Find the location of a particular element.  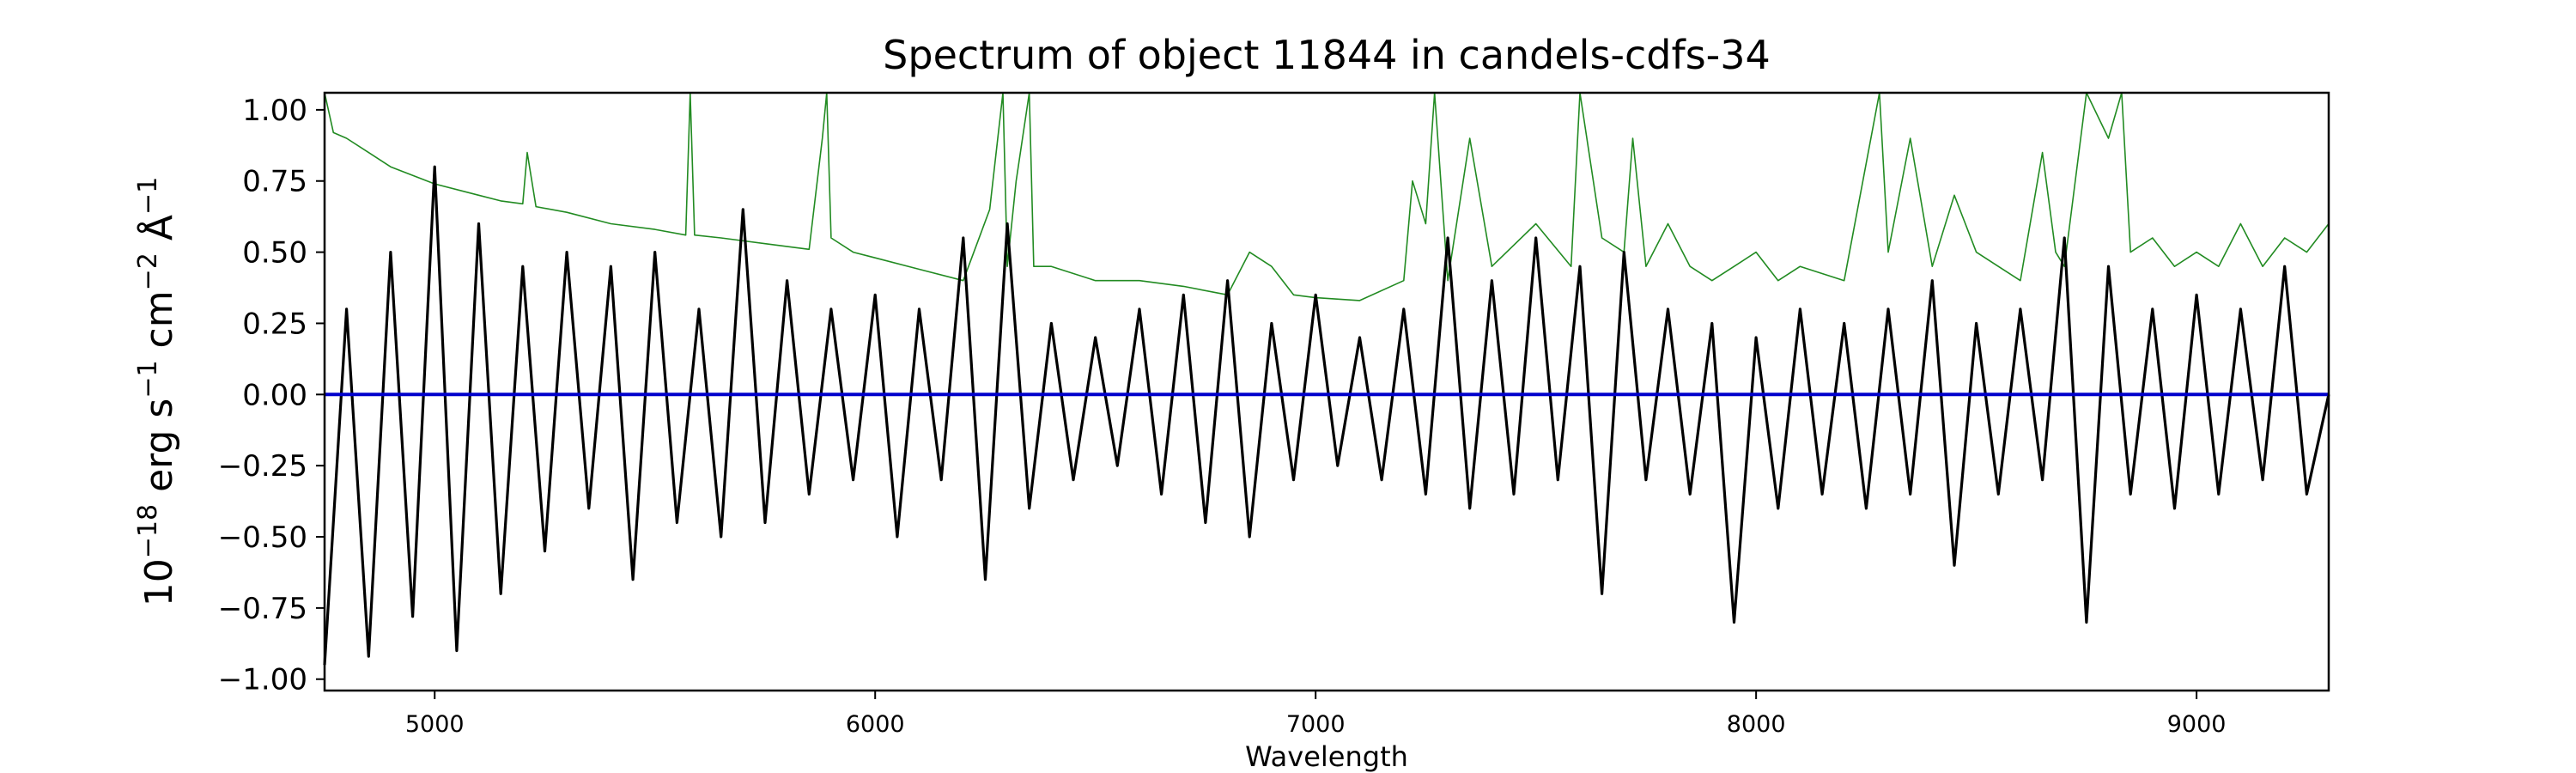

y-label-unit: erg s is located at coordinates (159, 445).